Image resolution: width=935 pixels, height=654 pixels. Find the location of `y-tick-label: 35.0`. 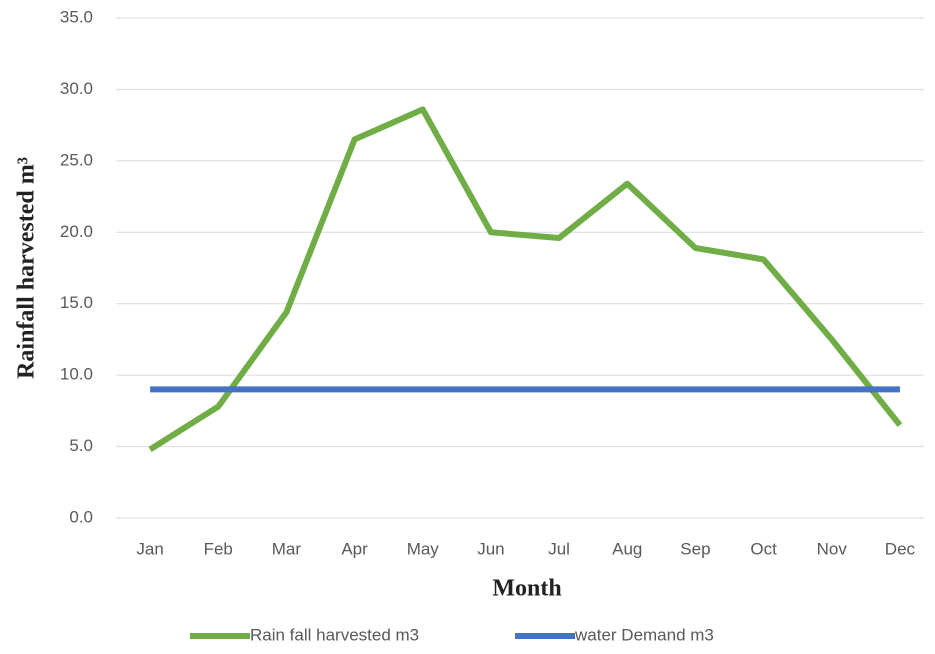

y-tick-label: 35.0 is located at coordinates (76, 16).